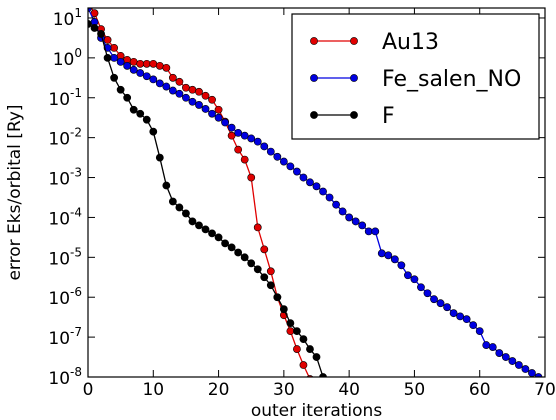  I want to click on y-tick-label: 10⁻³, so click(65, 178).